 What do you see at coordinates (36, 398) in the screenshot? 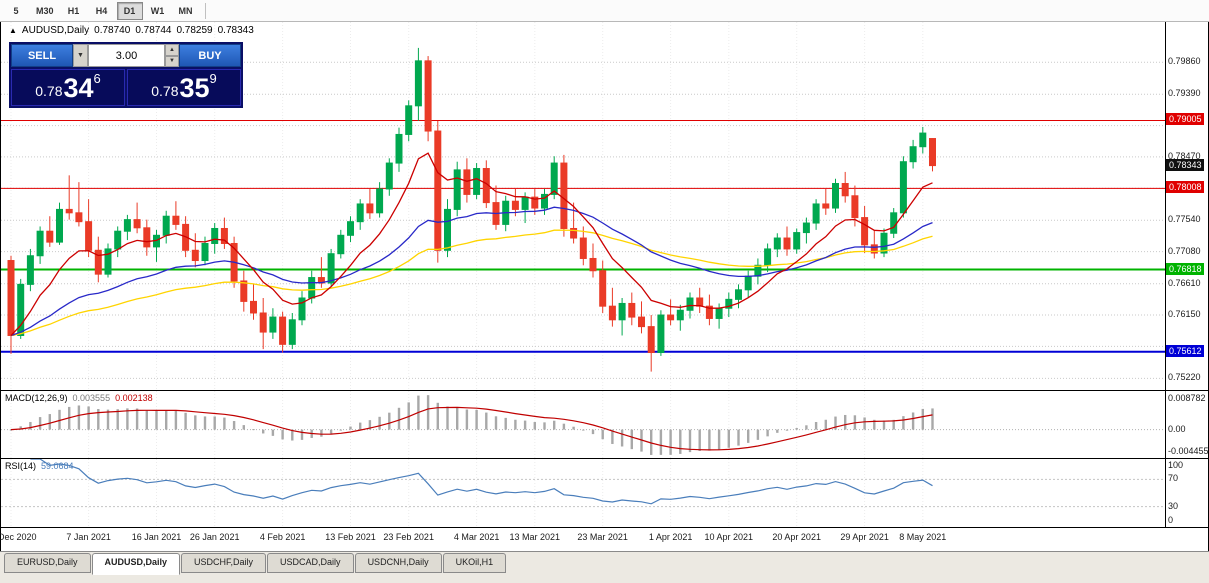
I see `macd-name: MACD(12,26,9)` at bounding box center [36, 398].